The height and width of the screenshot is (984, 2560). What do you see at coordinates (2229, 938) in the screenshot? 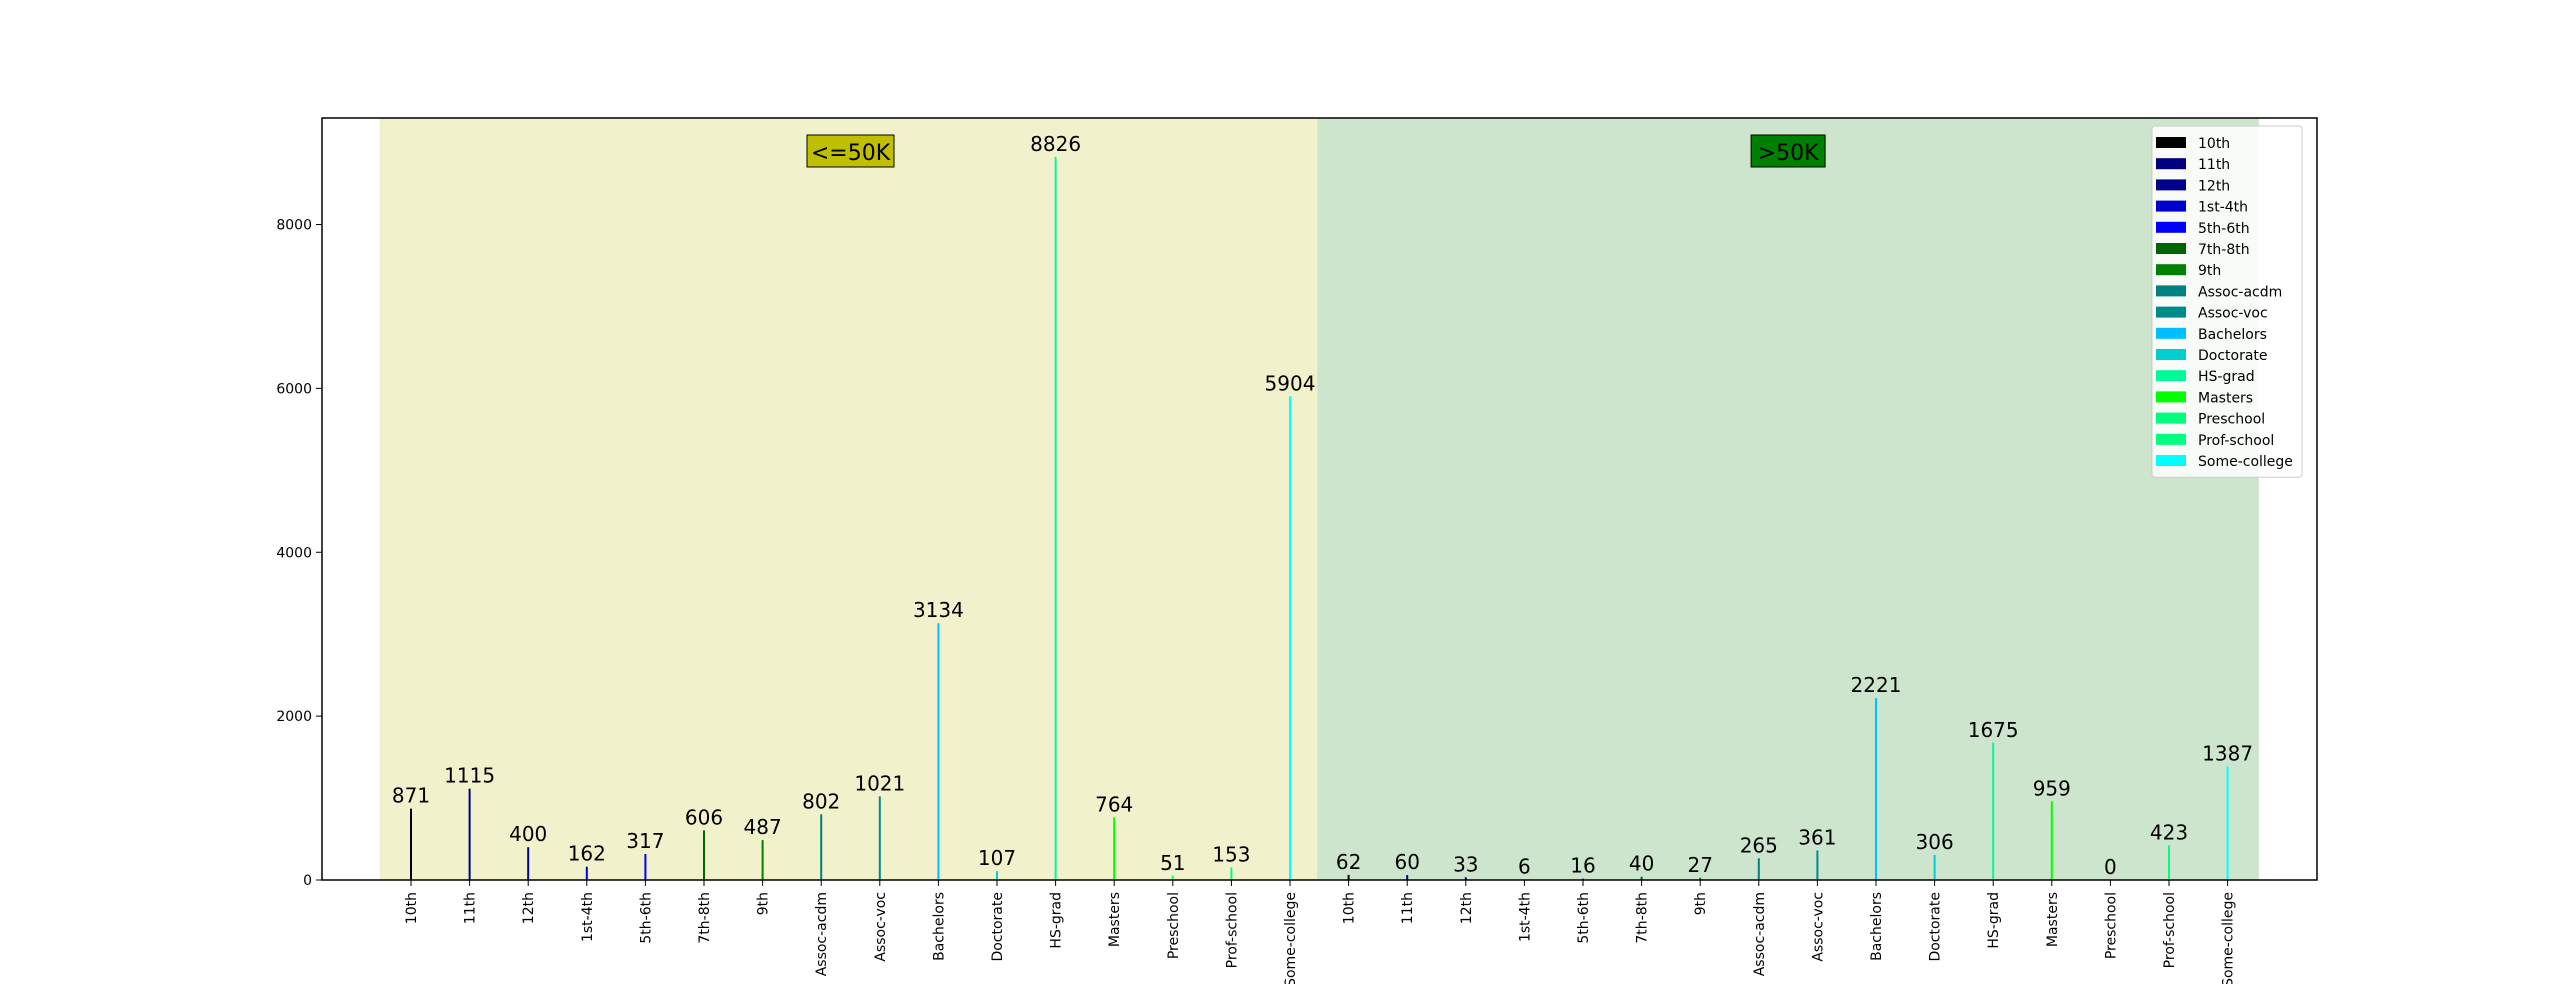
I see `x-tick-label: Some-college` at bounding box center [2229, 938].